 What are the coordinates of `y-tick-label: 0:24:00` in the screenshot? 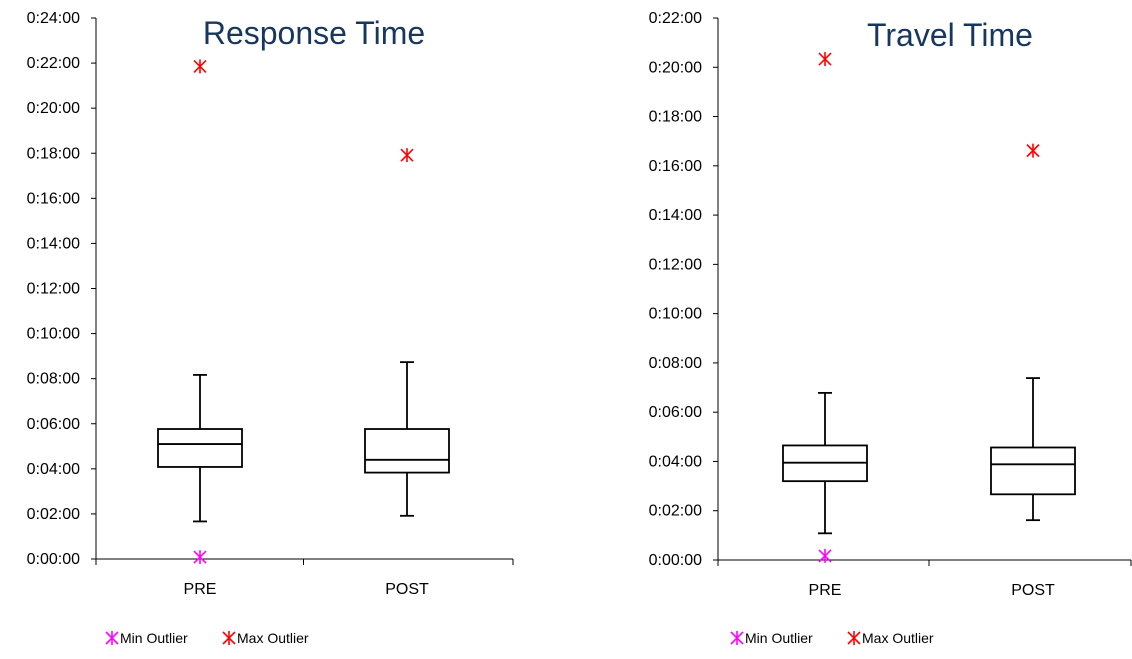 It's located at (53, 18).